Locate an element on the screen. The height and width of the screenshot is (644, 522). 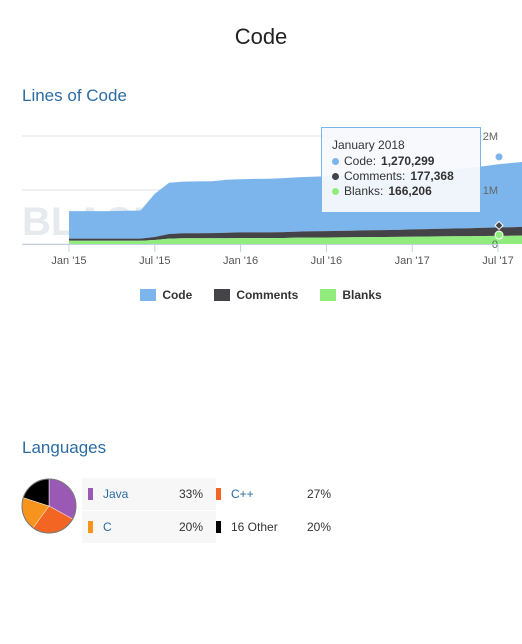
area-series-blanks is located at coordinates (295, 239).